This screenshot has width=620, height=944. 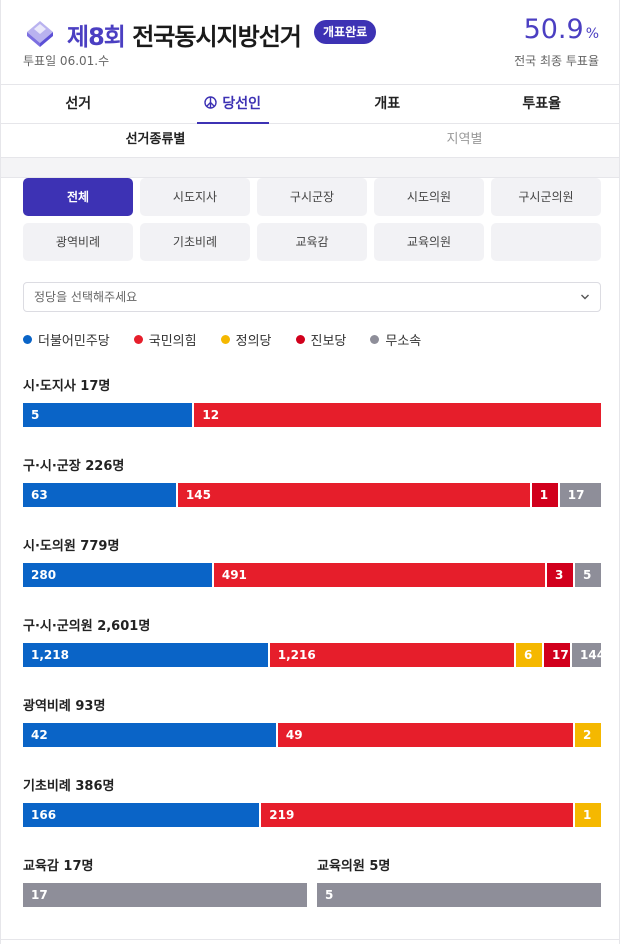 I want to click on bar-segment: 3, so click(x=559, y=575).